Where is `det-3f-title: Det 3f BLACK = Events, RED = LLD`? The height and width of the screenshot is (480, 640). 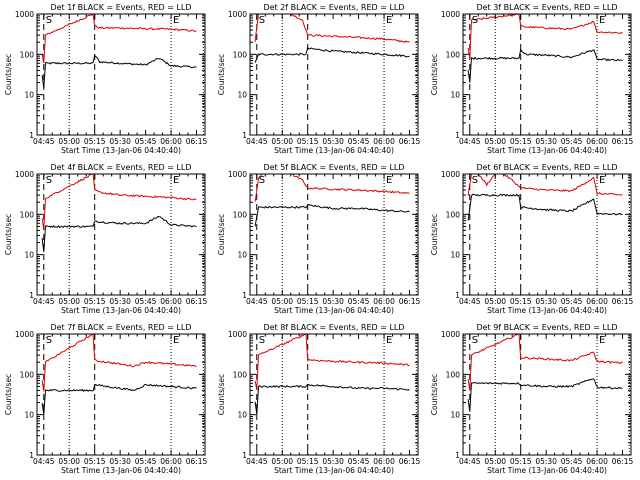 det-3f-title: Det 3f BLACK = Events, RED = LLD is located at coordinates (546, 7).